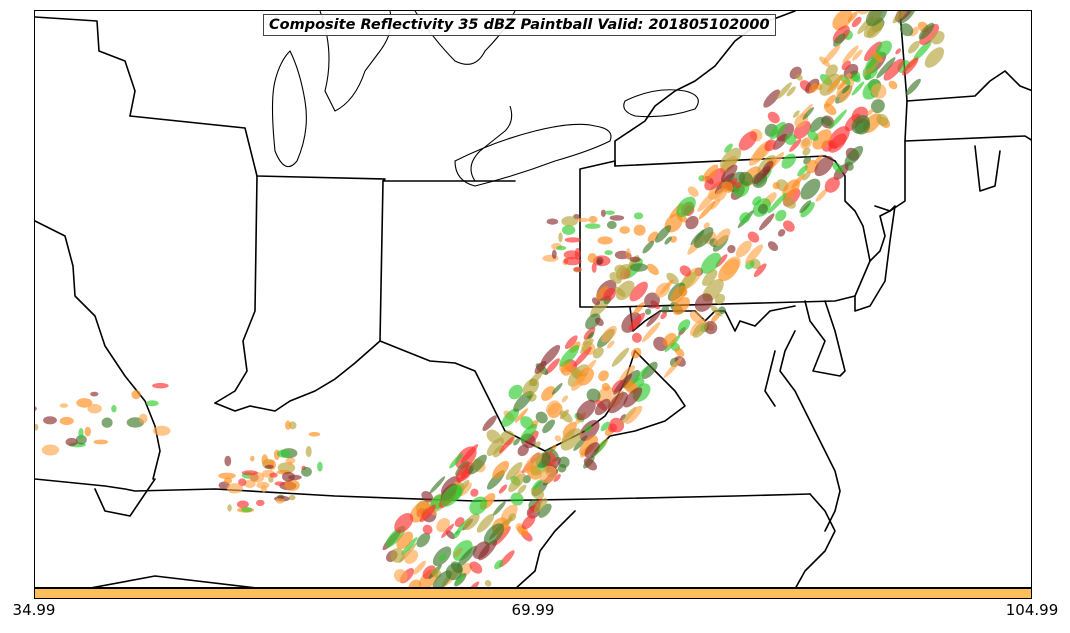 The height and width of the screenshot is (633, 1070). Describe the element at coordinates (661, 103) in the screenshot. I see `lake-ontario` at that location.